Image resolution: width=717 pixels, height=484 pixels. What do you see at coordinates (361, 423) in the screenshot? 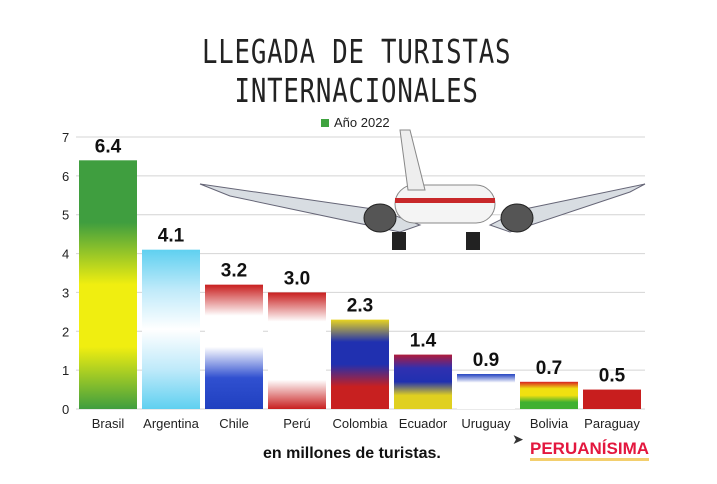
I see `x-tick-label: Colombia` at bounding box center [361, 423].